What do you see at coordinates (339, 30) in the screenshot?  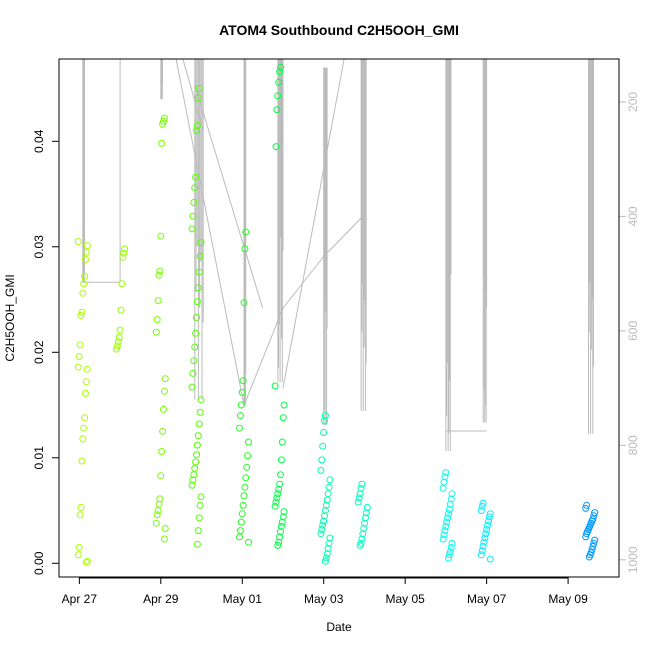 I see `chart-title: ATOM4 Southbound C2H5OOH_GMI` at bounding box center [339, 30].